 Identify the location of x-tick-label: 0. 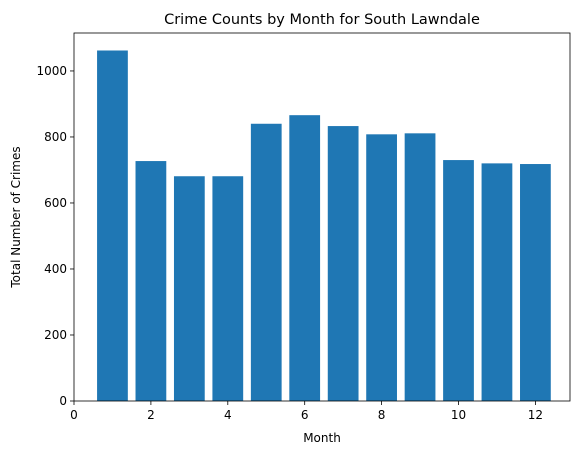
(74, 415).